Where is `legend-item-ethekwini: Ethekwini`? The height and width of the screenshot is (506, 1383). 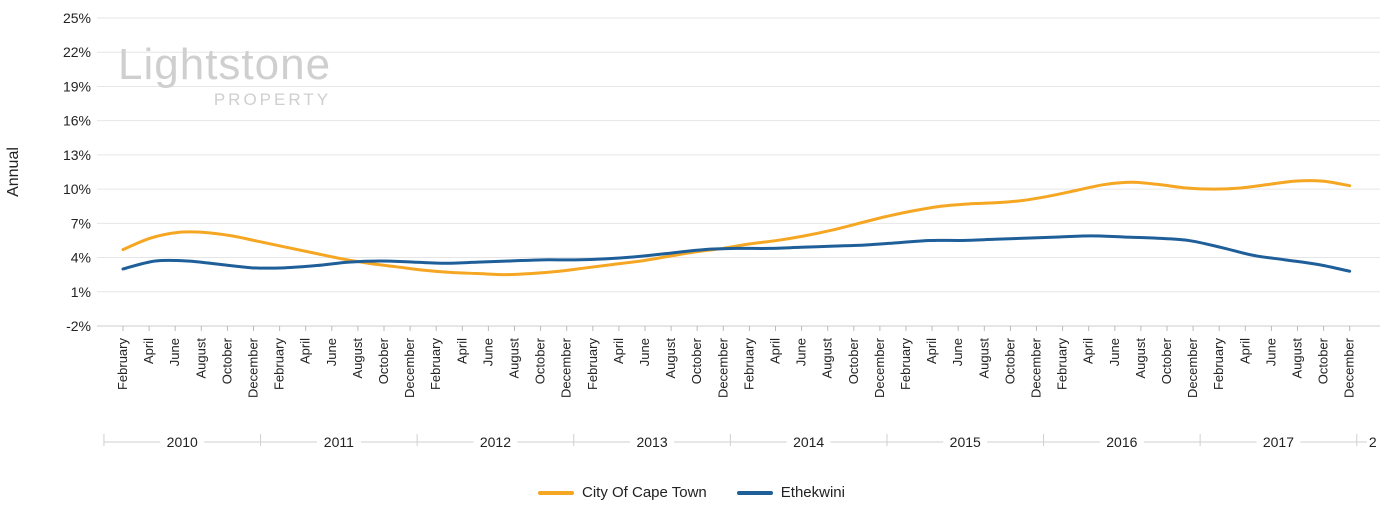
legend-item-ethekwini: Ethekwini is located at coordinates (790, 492).